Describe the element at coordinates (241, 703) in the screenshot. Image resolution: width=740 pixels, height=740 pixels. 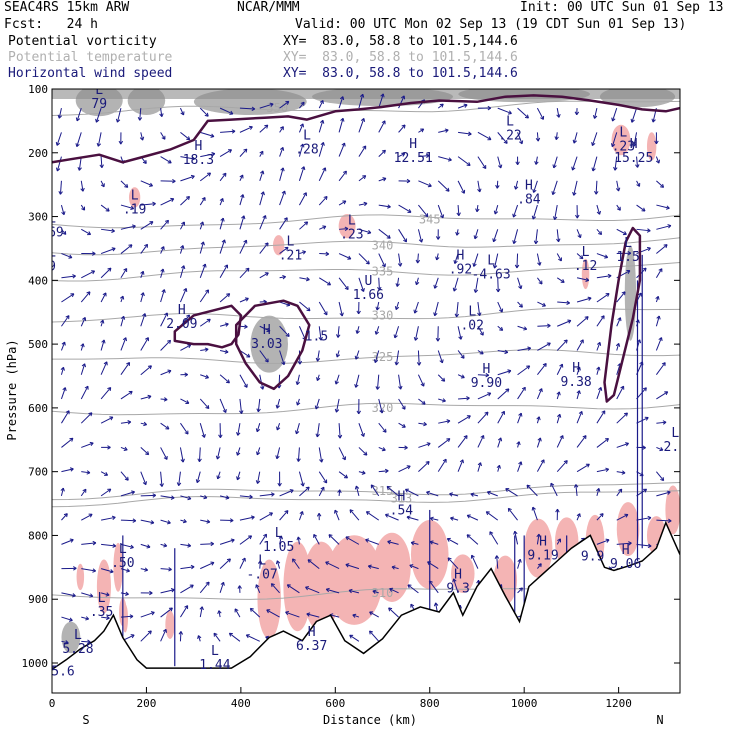
I see `x-tick-label: 400` at that location.